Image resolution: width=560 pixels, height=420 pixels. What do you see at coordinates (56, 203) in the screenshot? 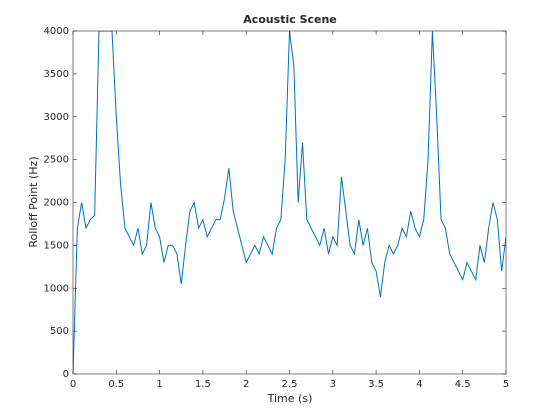
I see `y-tick-label: 2000` at bounding box center [56, 203].